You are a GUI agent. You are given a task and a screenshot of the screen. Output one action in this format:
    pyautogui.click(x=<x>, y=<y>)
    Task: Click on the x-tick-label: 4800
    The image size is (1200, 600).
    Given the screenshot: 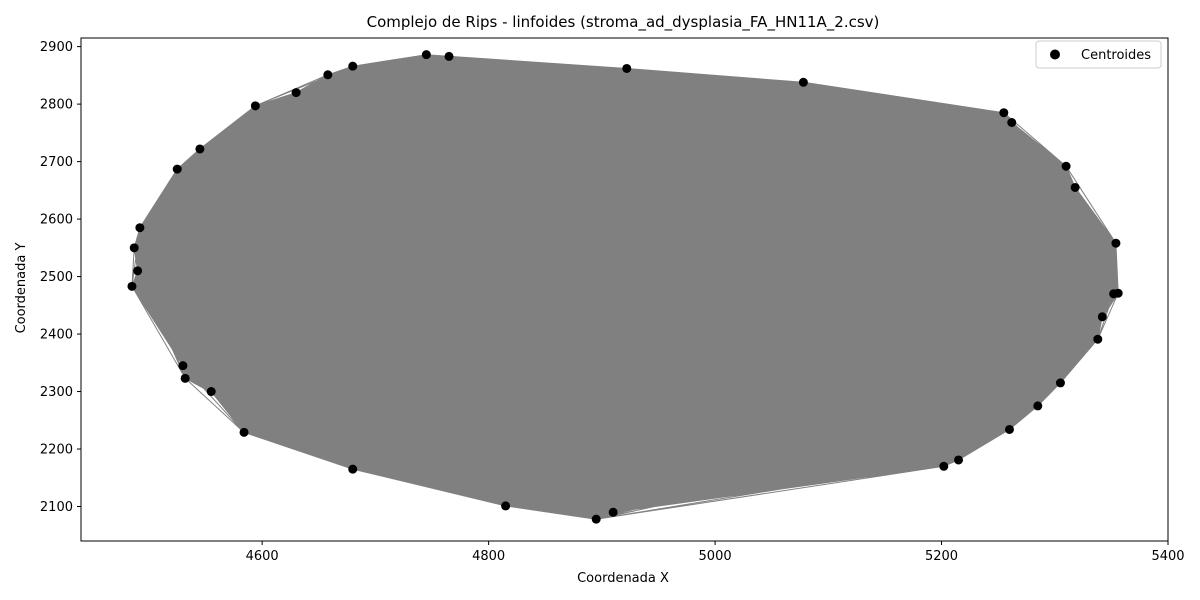 What is the action you would take?
    pyautogui.click(x=488, y=556)
    